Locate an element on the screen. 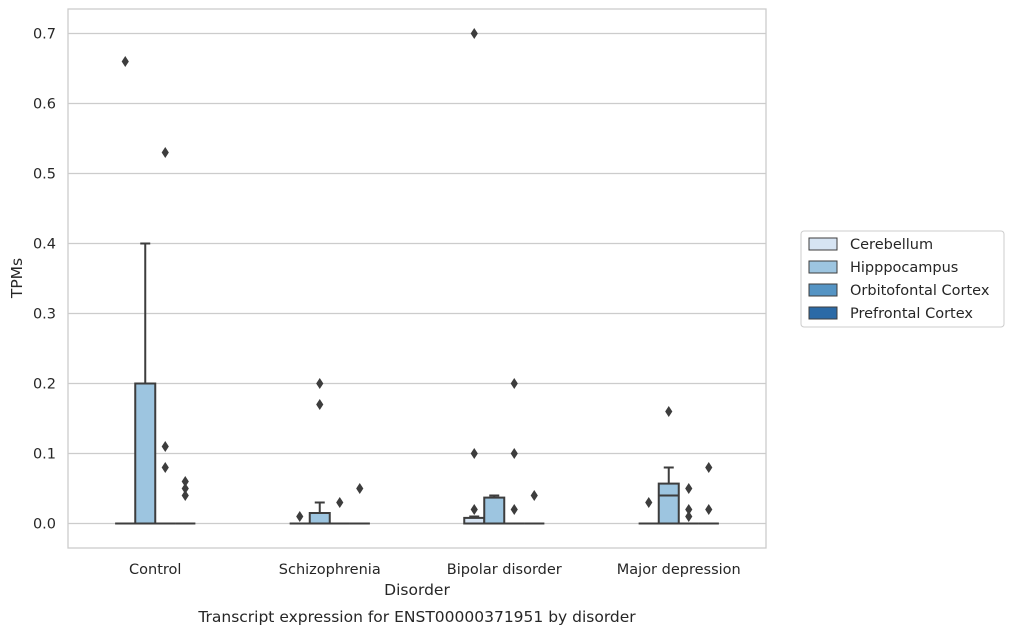  x-tick-label: Control is located at coordinates (155, 570).